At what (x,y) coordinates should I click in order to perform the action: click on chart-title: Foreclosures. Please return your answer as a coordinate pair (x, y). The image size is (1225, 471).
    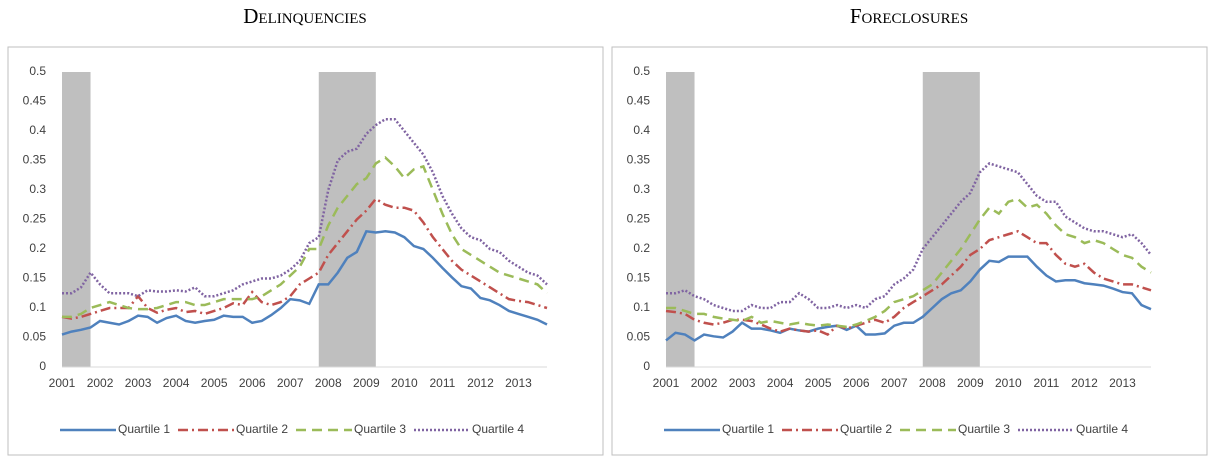
    Looking at the image, I should click on (909, 16).